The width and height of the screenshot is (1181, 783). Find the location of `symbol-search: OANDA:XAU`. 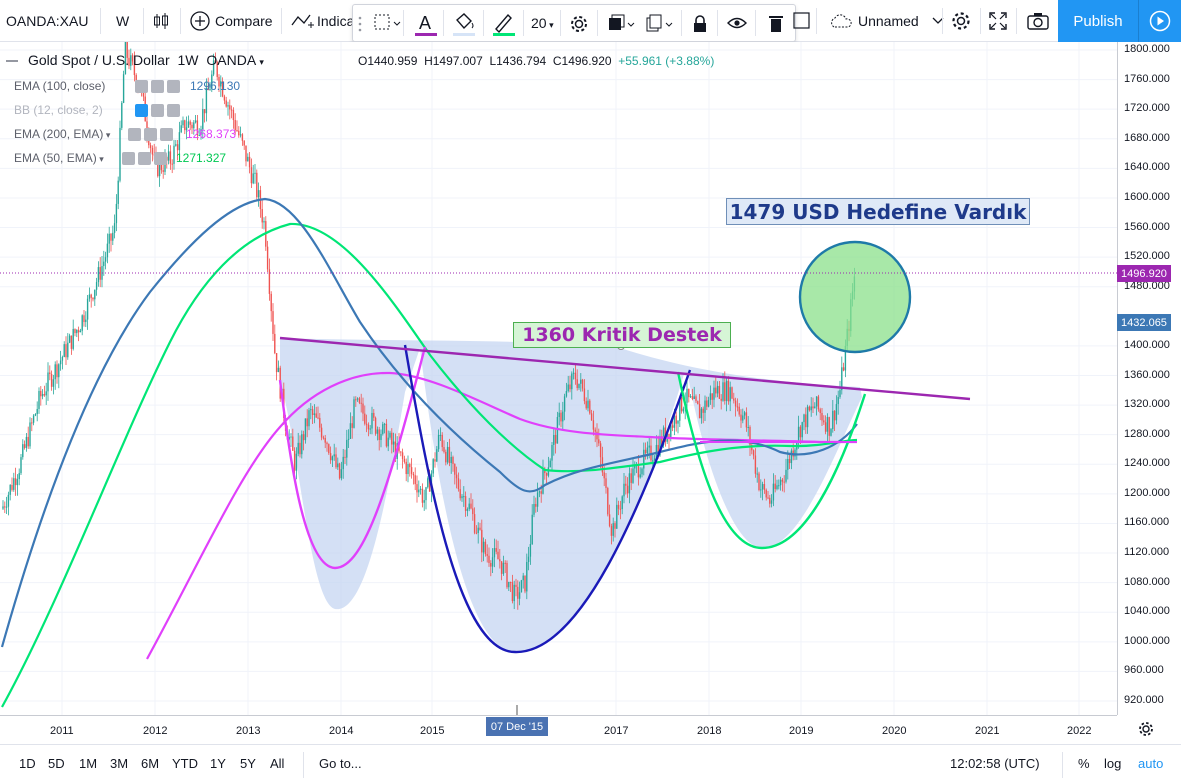

symbol-search: OANDA:XAU is located at coordinates (47, 21).